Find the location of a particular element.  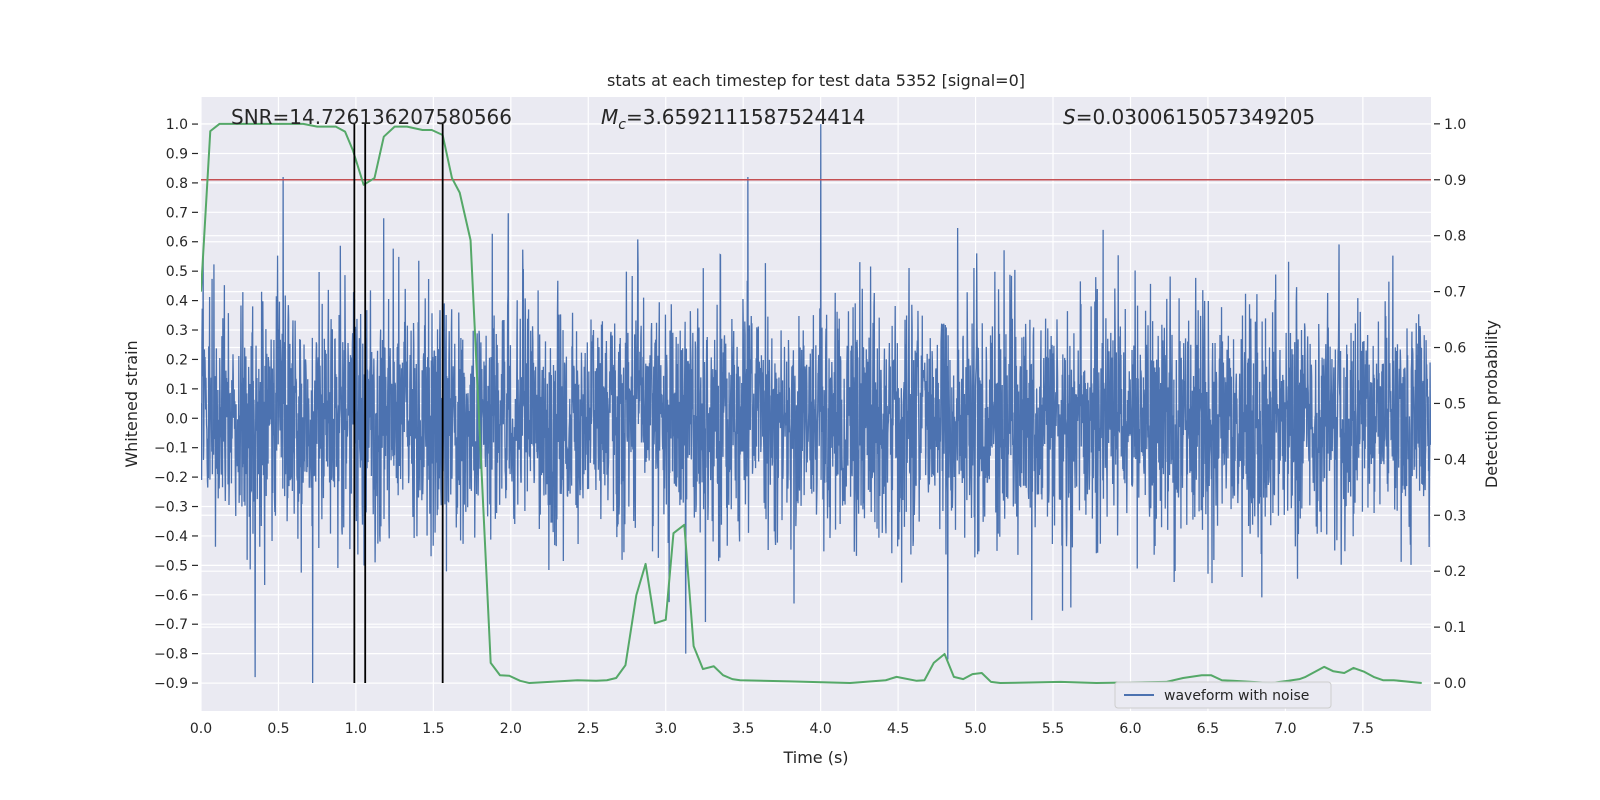

y-tick-label-right: 0.7 is located at coordinates (1455, 293).